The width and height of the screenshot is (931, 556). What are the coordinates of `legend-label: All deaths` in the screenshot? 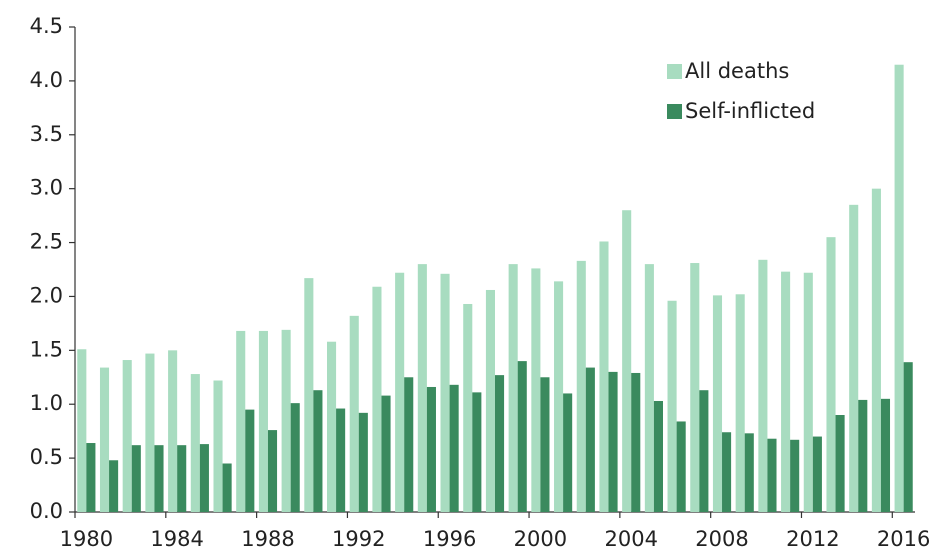 It's located at (737, 71).